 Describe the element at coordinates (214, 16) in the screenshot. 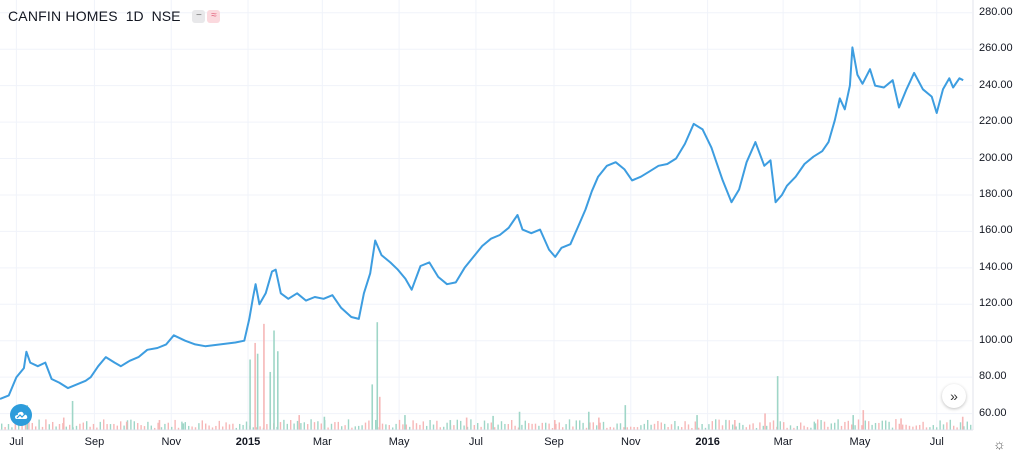

I see `approx-icon: ≈` at that location.